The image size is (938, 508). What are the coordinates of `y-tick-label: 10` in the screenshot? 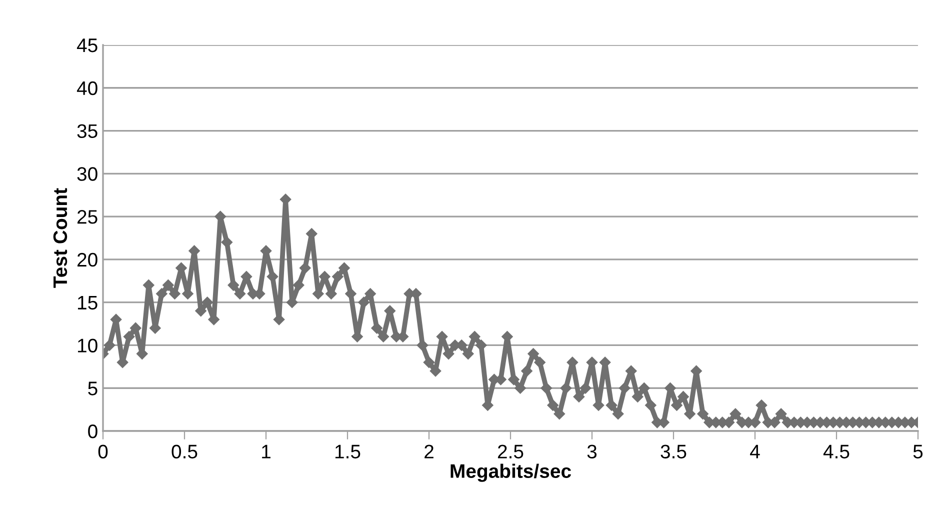 It's located at (88, 345).